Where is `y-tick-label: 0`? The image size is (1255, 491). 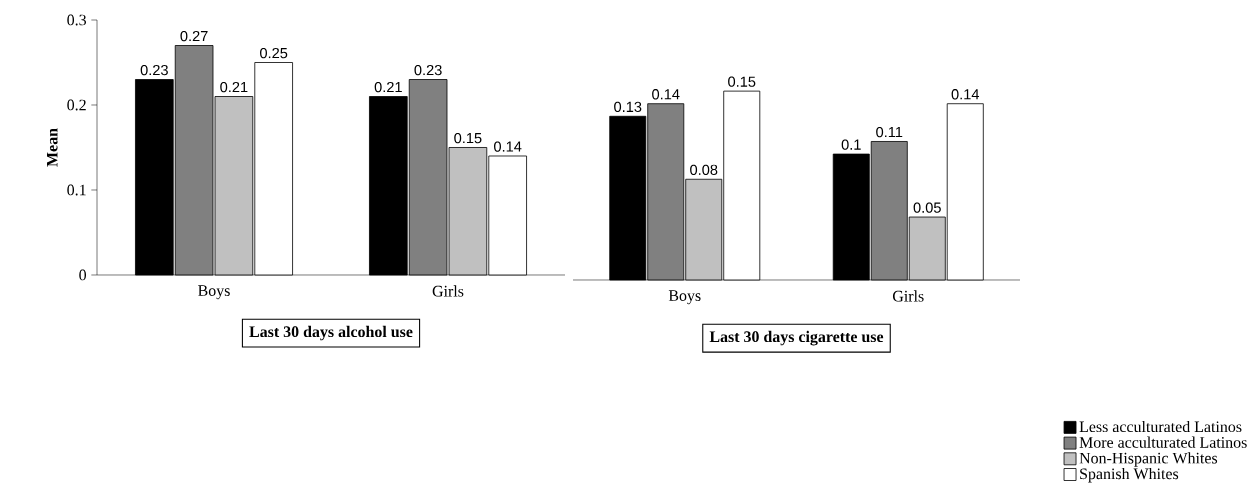 y-tick-label: 0 is located at coordinates (83, 275).